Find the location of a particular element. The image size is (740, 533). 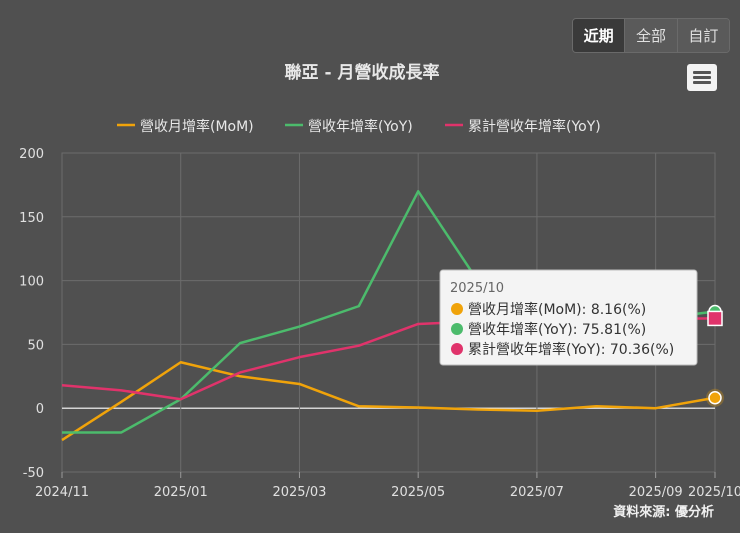

hamburger-menu-icon is located at coordinates (702, 77).